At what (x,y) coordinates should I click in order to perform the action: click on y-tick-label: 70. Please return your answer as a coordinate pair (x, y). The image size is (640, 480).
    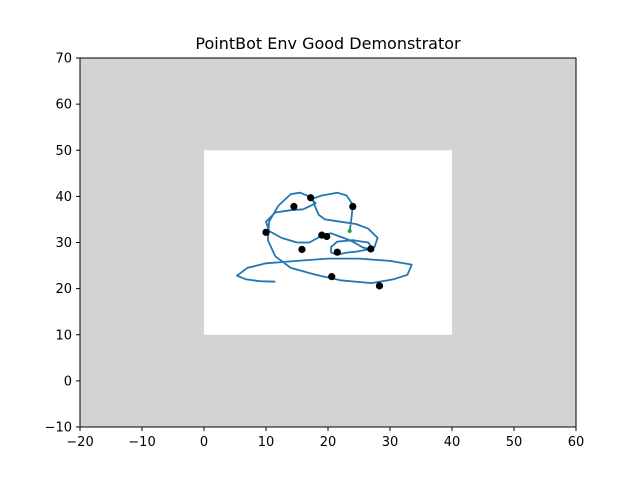
    Looking at the image, I should click on (63, 59).